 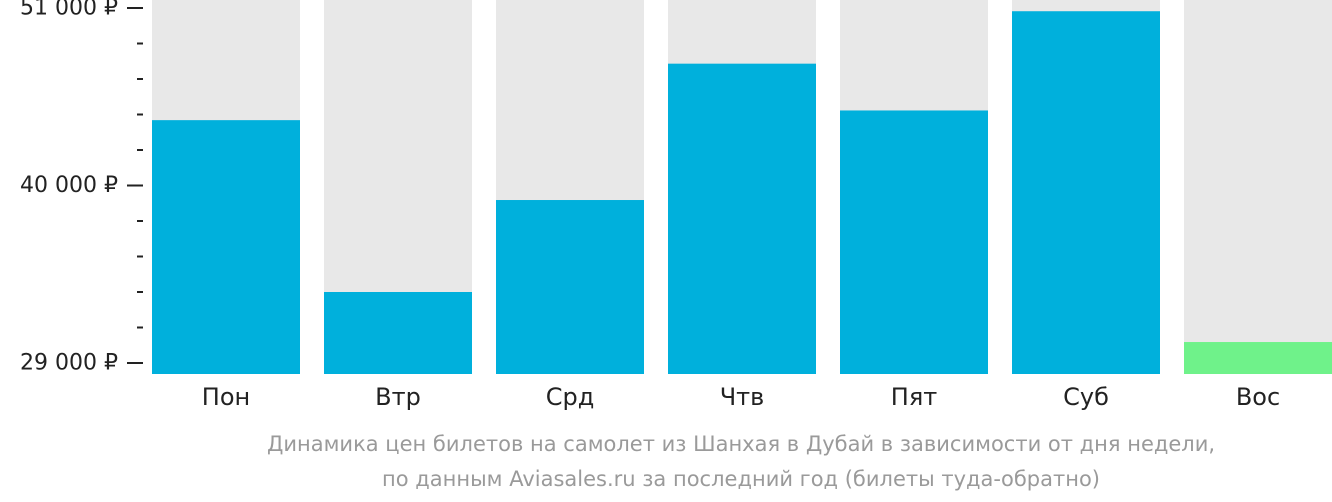 What do you see at coordinates (69, 185) in the screenshot?
I see `y-tick-label: 40 000 ₽` at bounding box center [69, 185].